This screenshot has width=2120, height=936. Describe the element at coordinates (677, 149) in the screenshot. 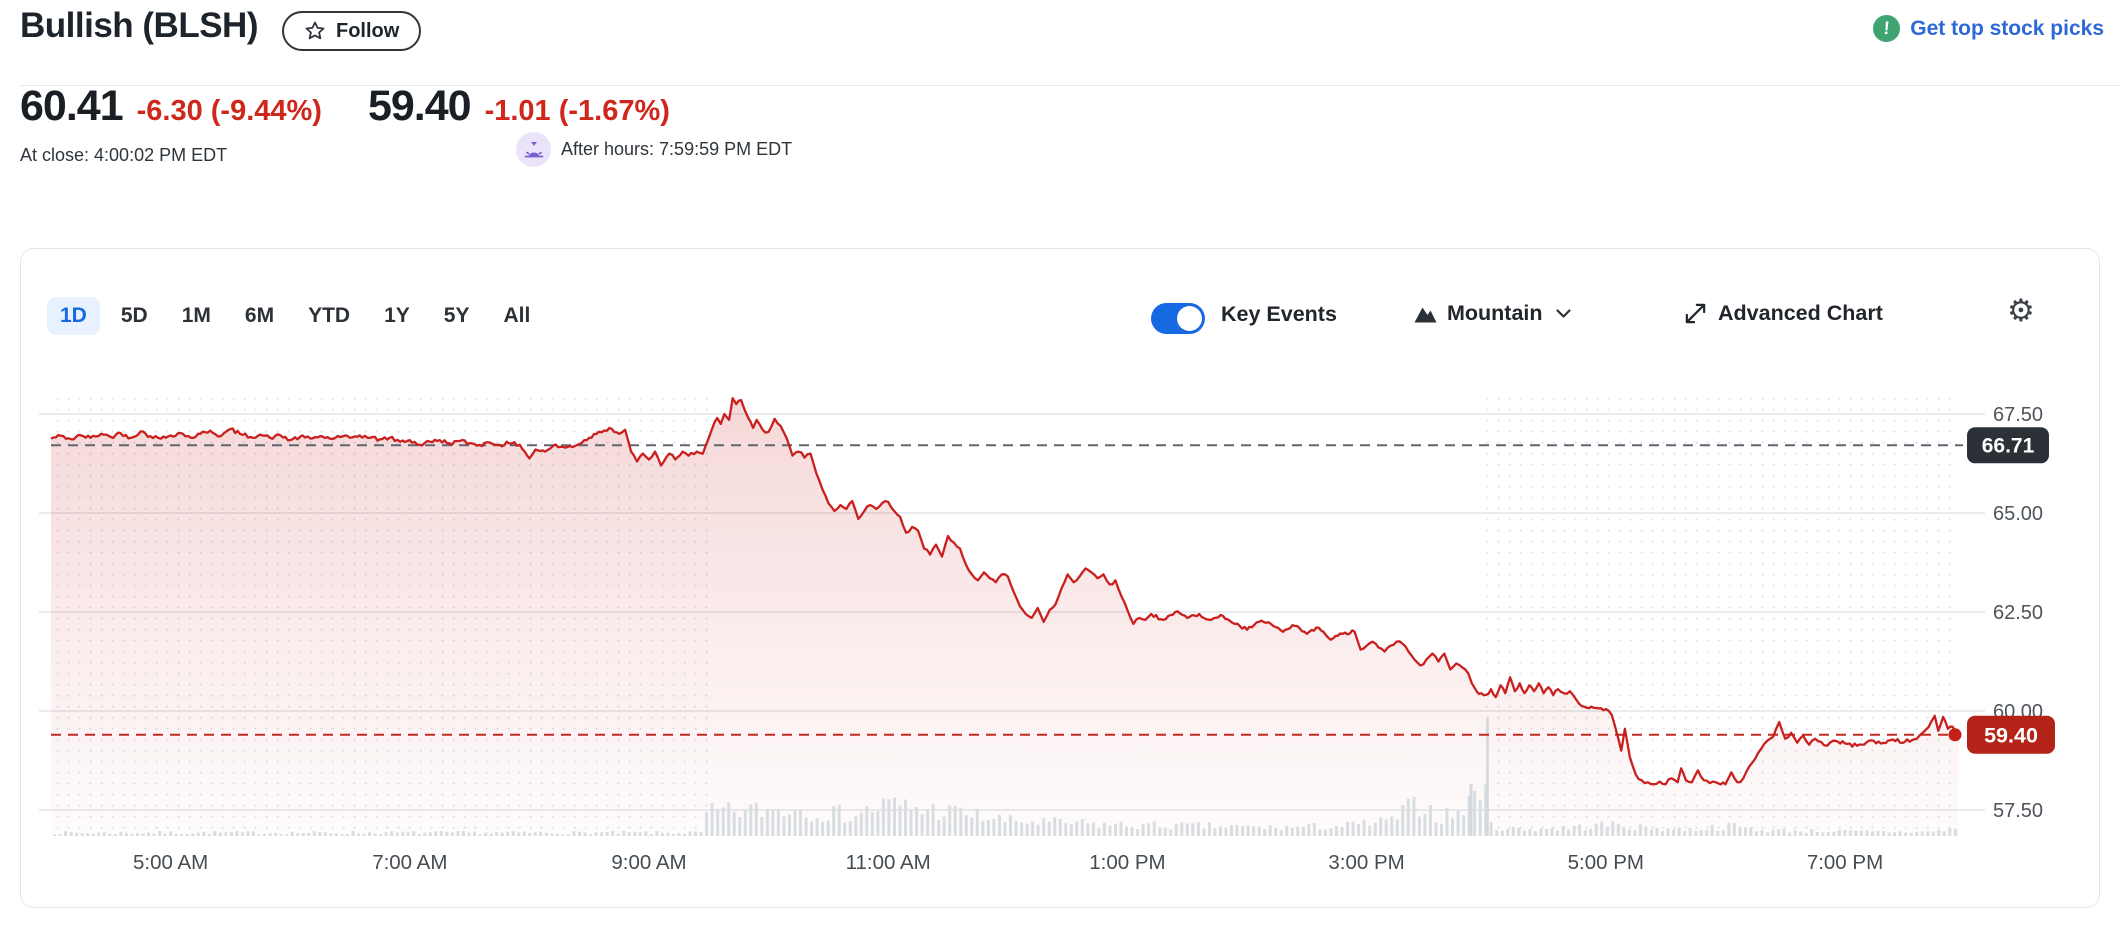

I see `after-hours-label: After hours: 7:59:59 PM EDT` at that location.